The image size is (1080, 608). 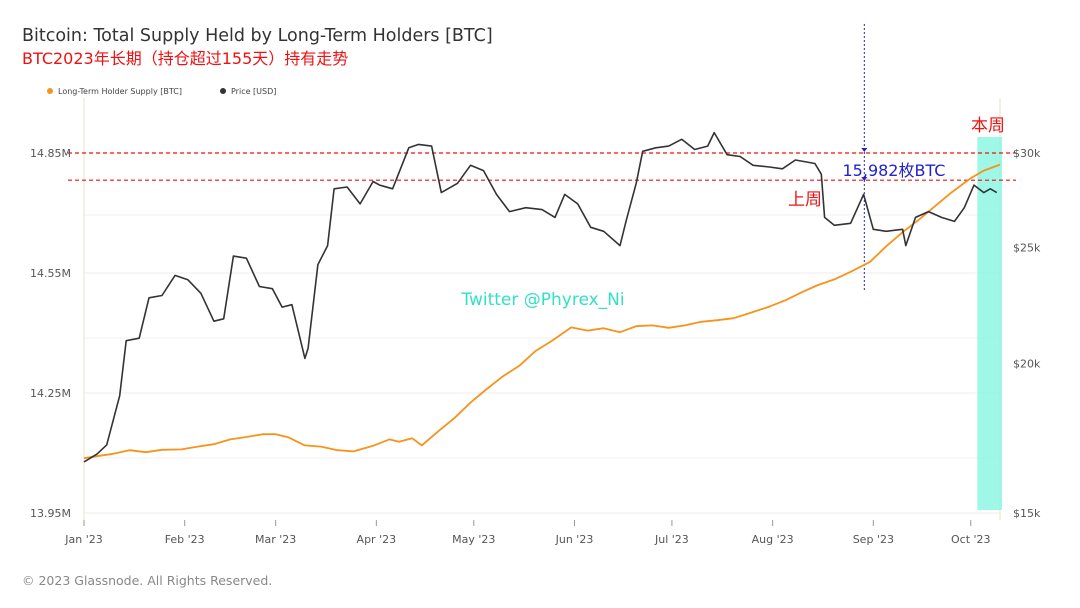 What do you see at coordinates (671, 539) in the screenshot?
I see `x-tick-label: Jul '23` at bounding box center [671, 539].